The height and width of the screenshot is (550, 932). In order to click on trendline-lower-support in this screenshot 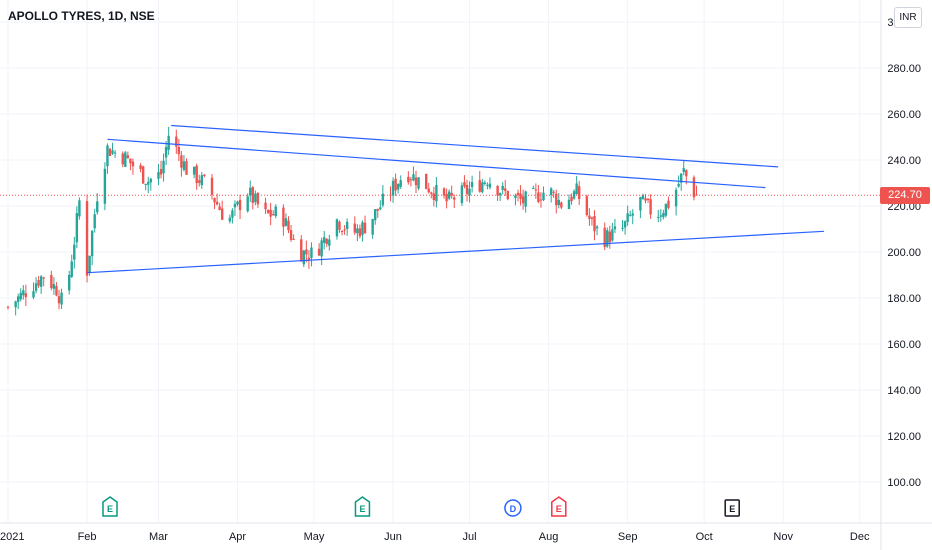, I will do `click(456, 252)`.